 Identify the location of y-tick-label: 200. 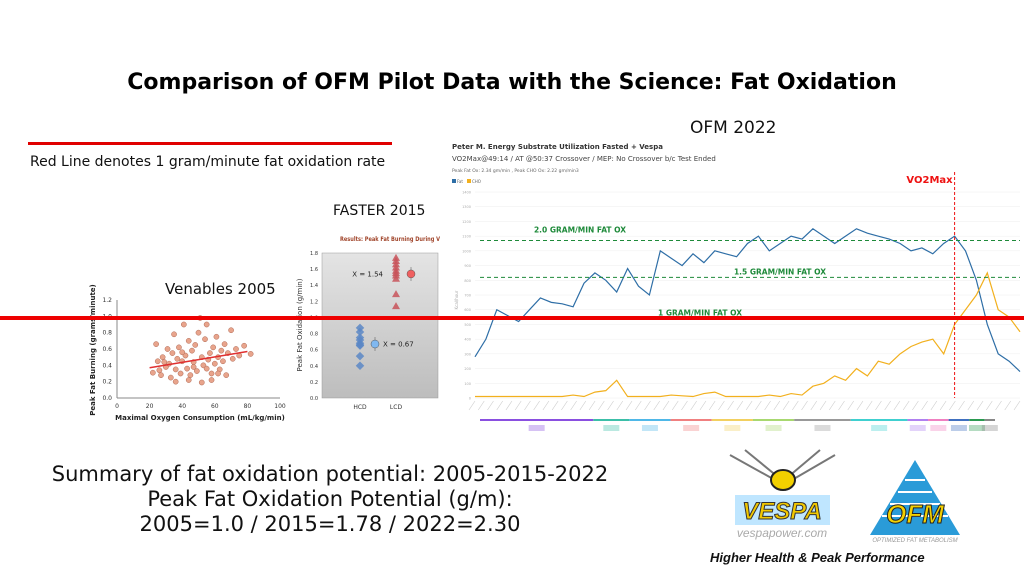
(467, 369).